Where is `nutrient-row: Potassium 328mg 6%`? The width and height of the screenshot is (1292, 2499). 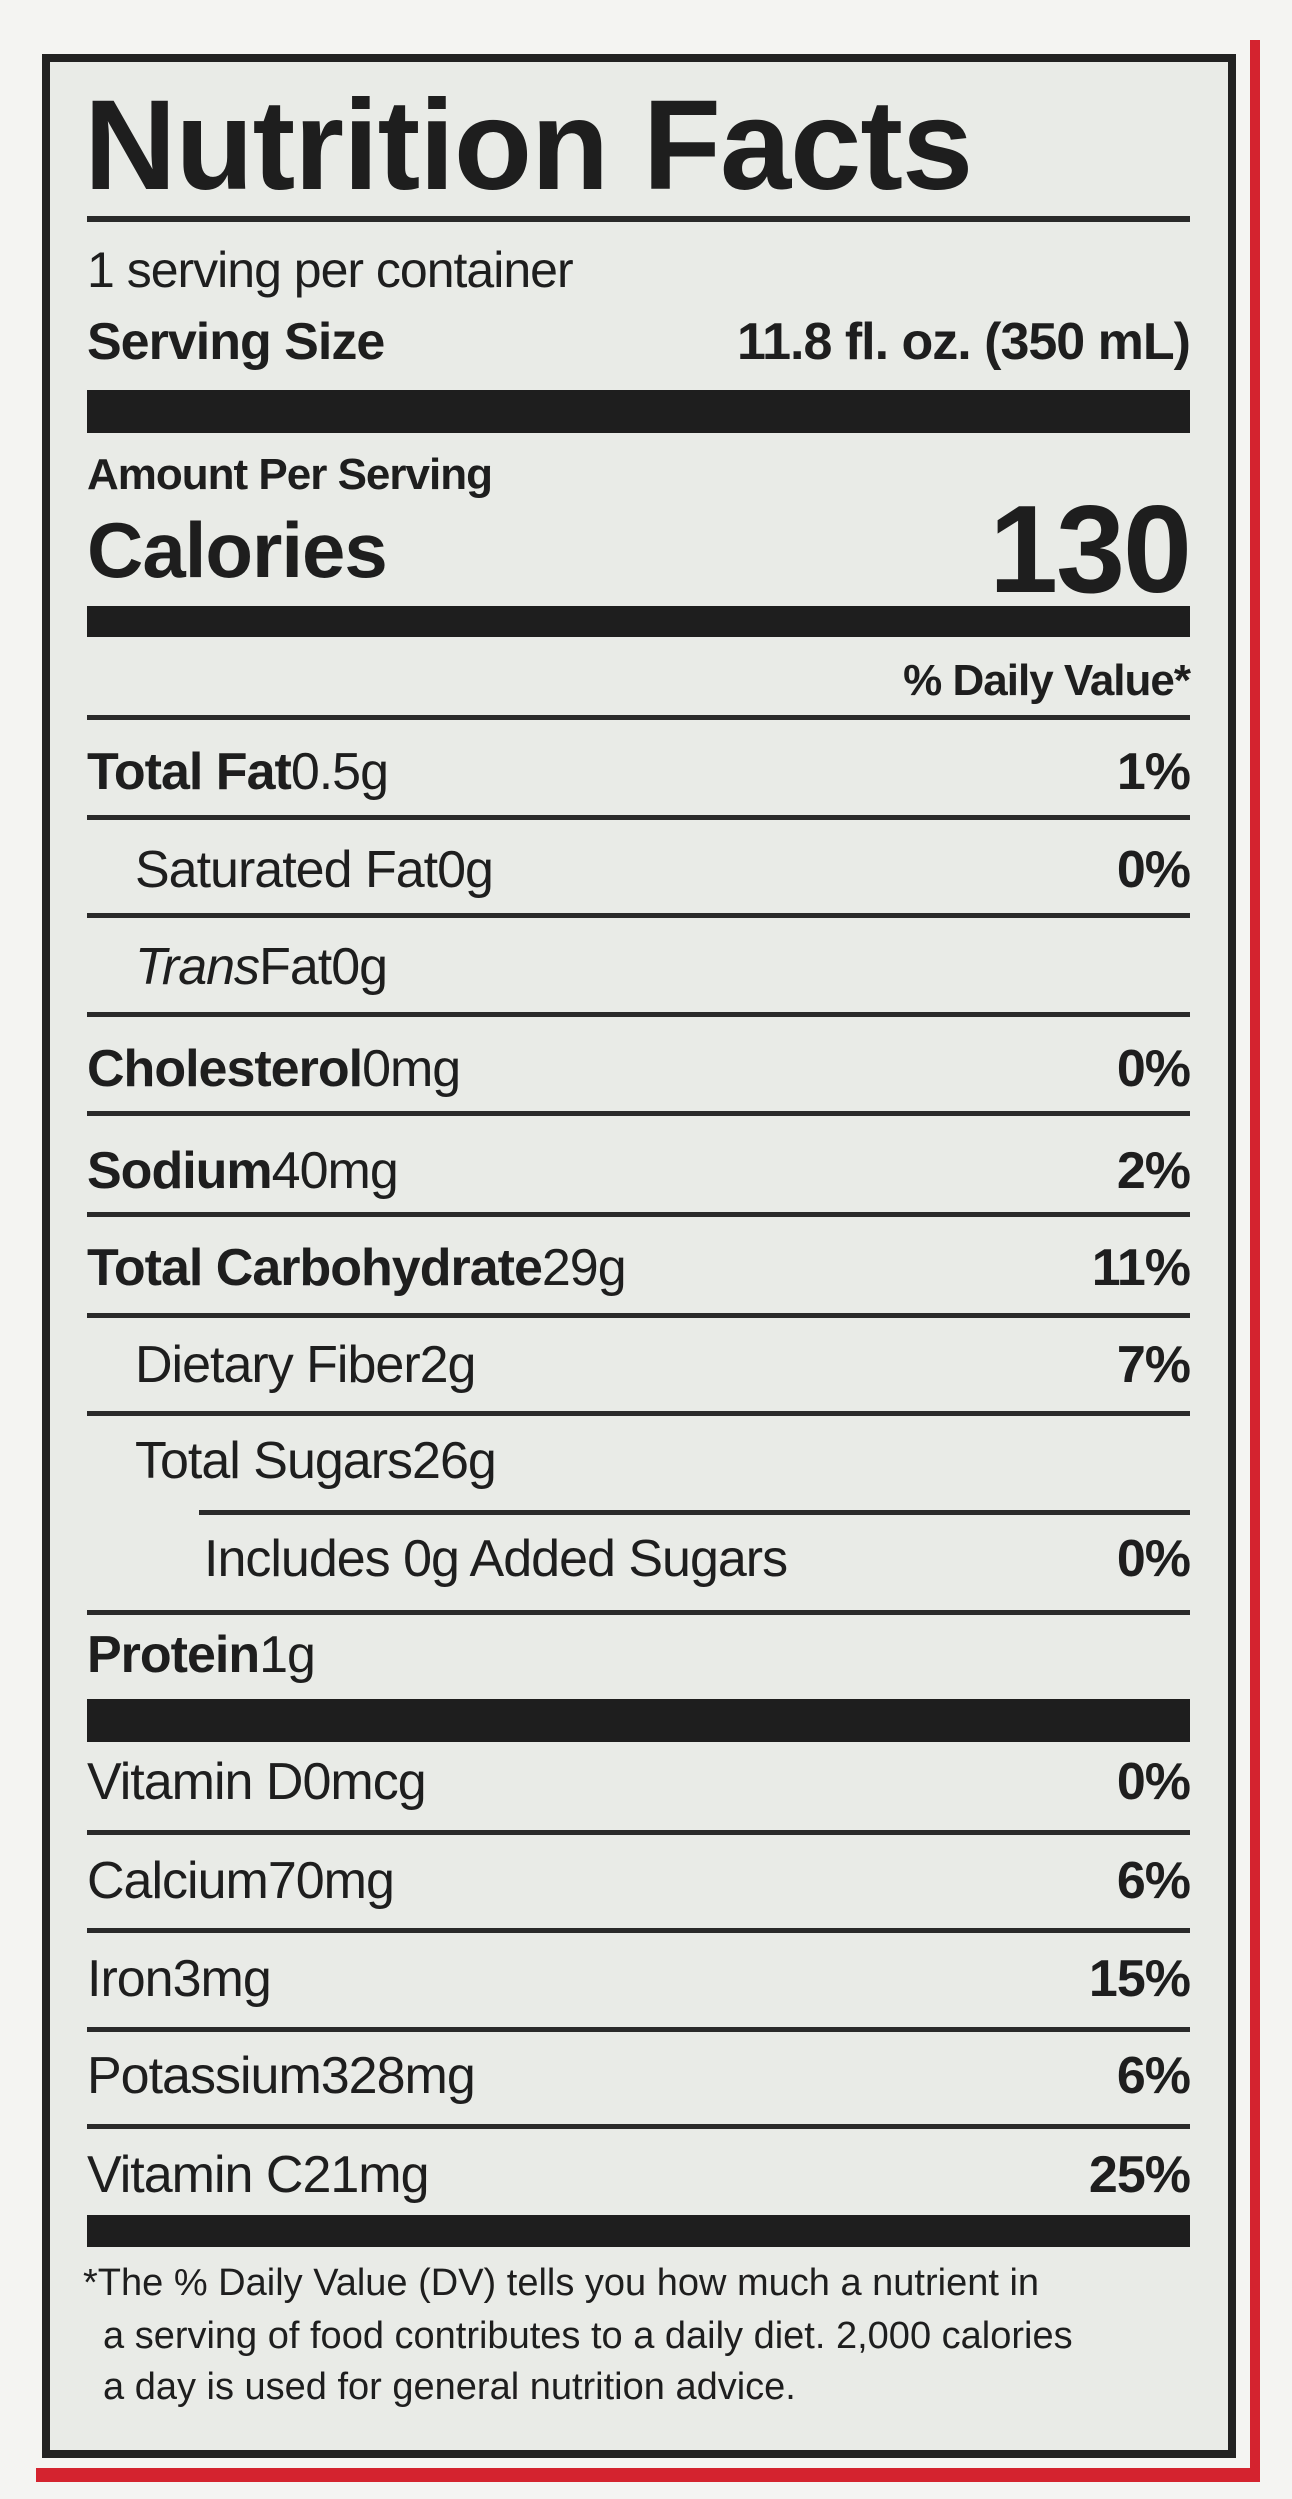
nutrient-row: Potassium 328mg 6% is located at coordinates (639, 2076).